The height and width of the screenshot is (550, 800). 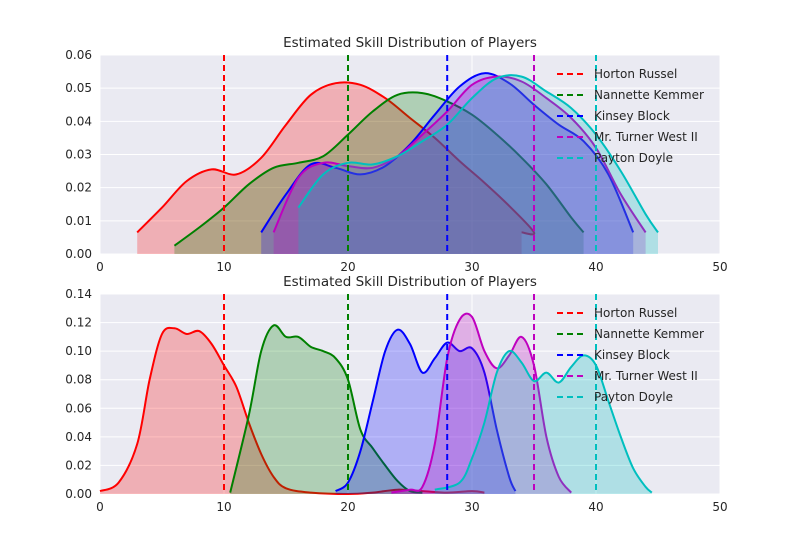 I want to click on y-axis: 0.00 0.01 0.02 0.03 0.04 0.05 0.06, so click(x=78, y=154).